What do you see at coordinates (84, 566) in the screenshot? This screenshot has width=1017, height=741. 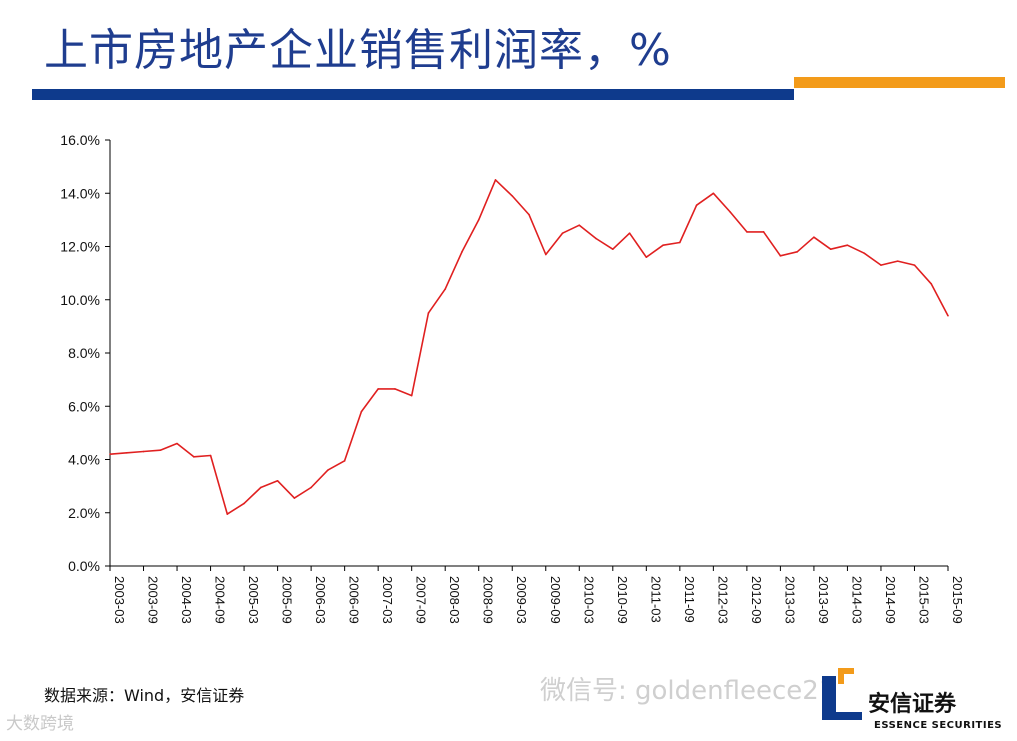 I see `y-tick-label: 0.0%` at bounding box center [84, 566].